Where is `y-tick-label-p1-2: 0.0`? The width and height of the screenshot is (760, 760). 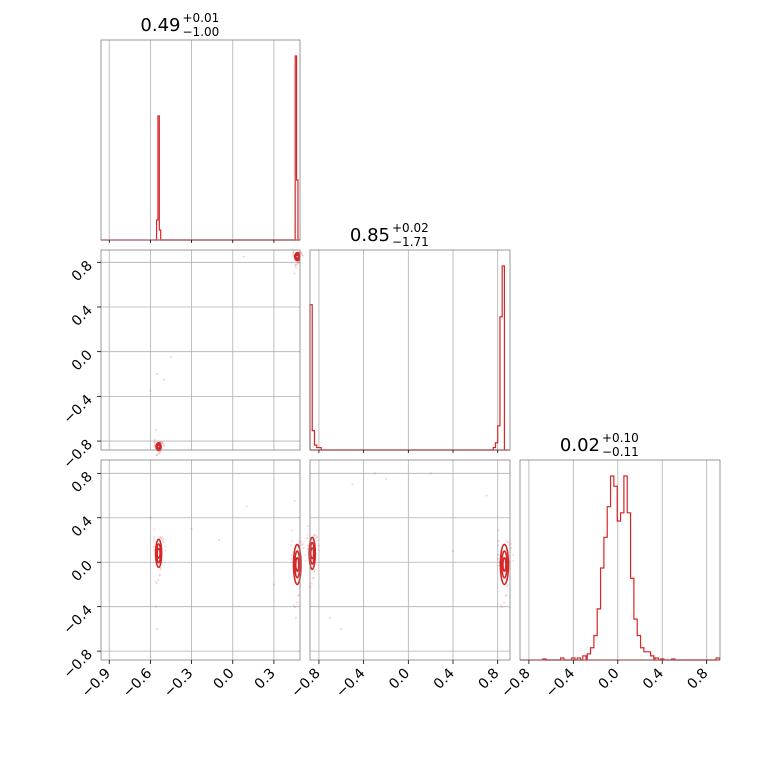
y-tick-label-p1-2: 0.0 is located at coordinates (82, 360).